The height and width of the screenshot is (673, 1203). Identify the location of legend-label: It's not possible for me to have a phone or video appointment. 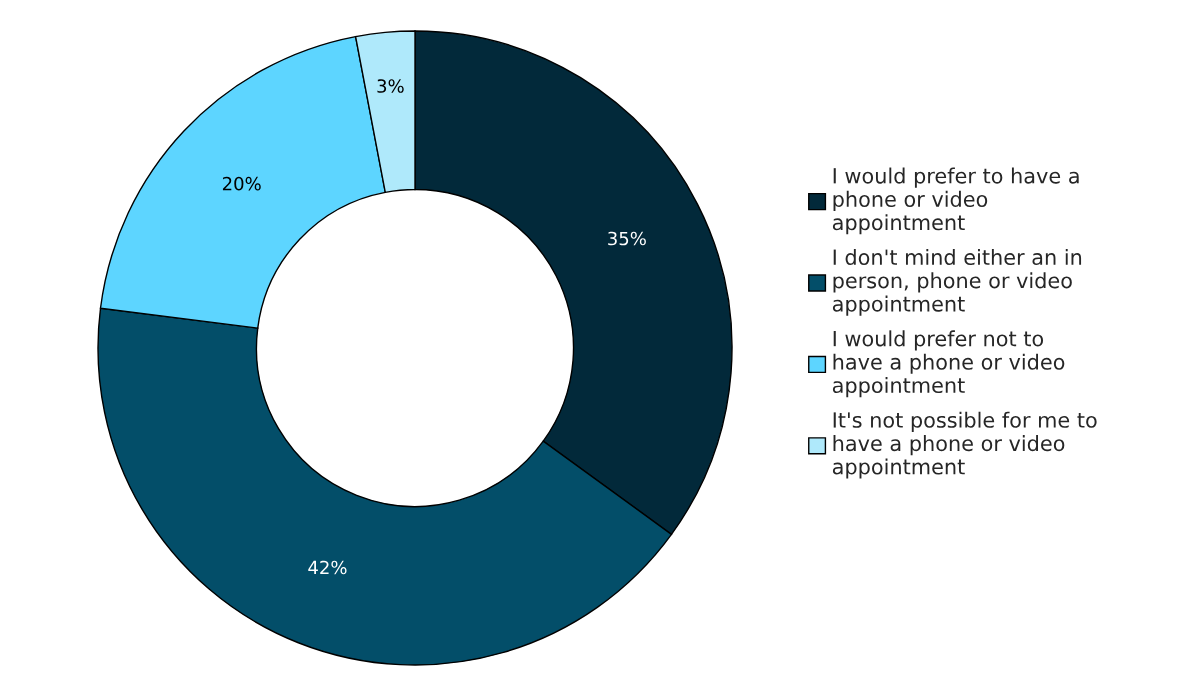
(964, 445).